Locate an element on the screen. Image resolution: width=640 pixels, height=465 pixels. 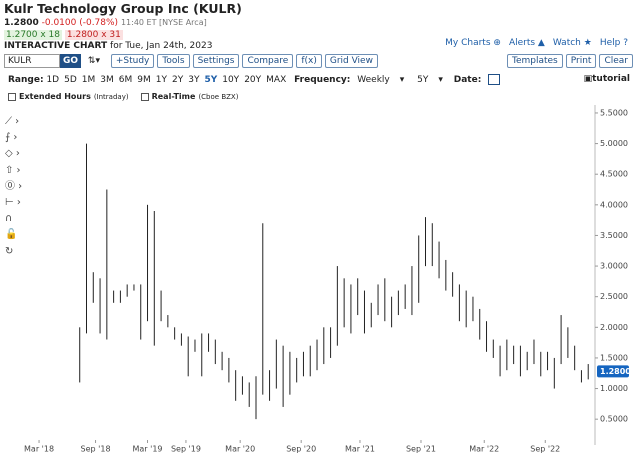
y-tick-label: 0.5000 is located at coordinates (614, 419).